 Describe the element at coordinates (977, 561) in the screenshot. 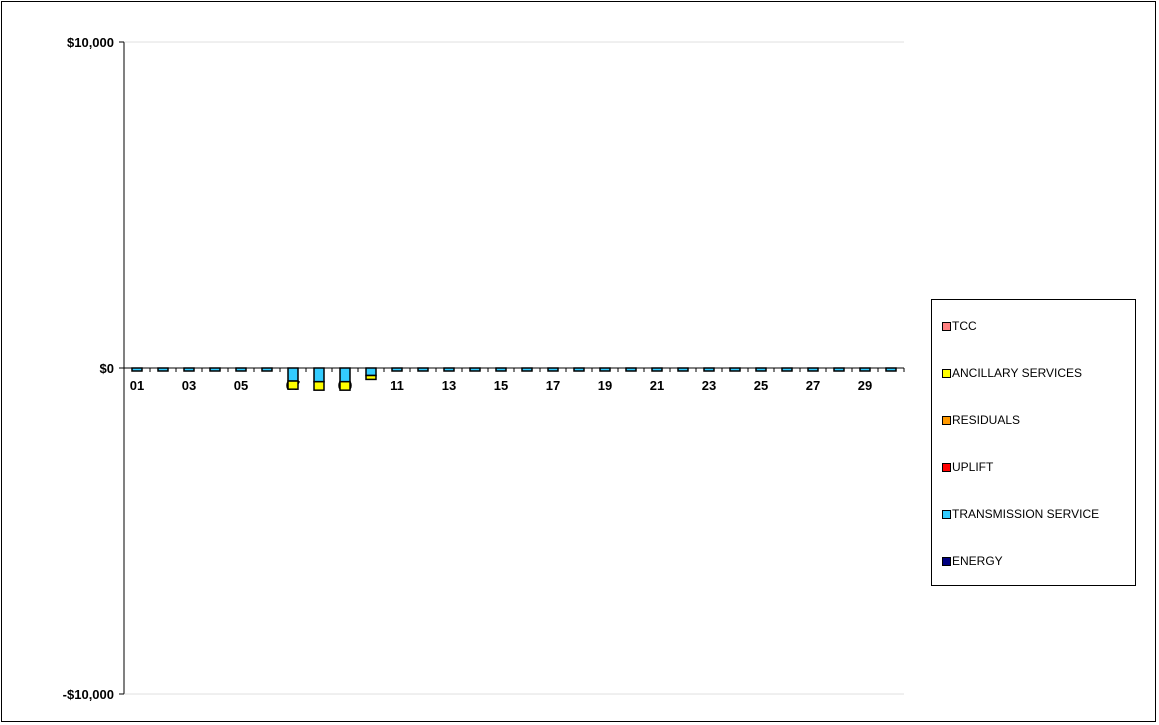

I see `legend-label-energy: ENERGY` at that location.